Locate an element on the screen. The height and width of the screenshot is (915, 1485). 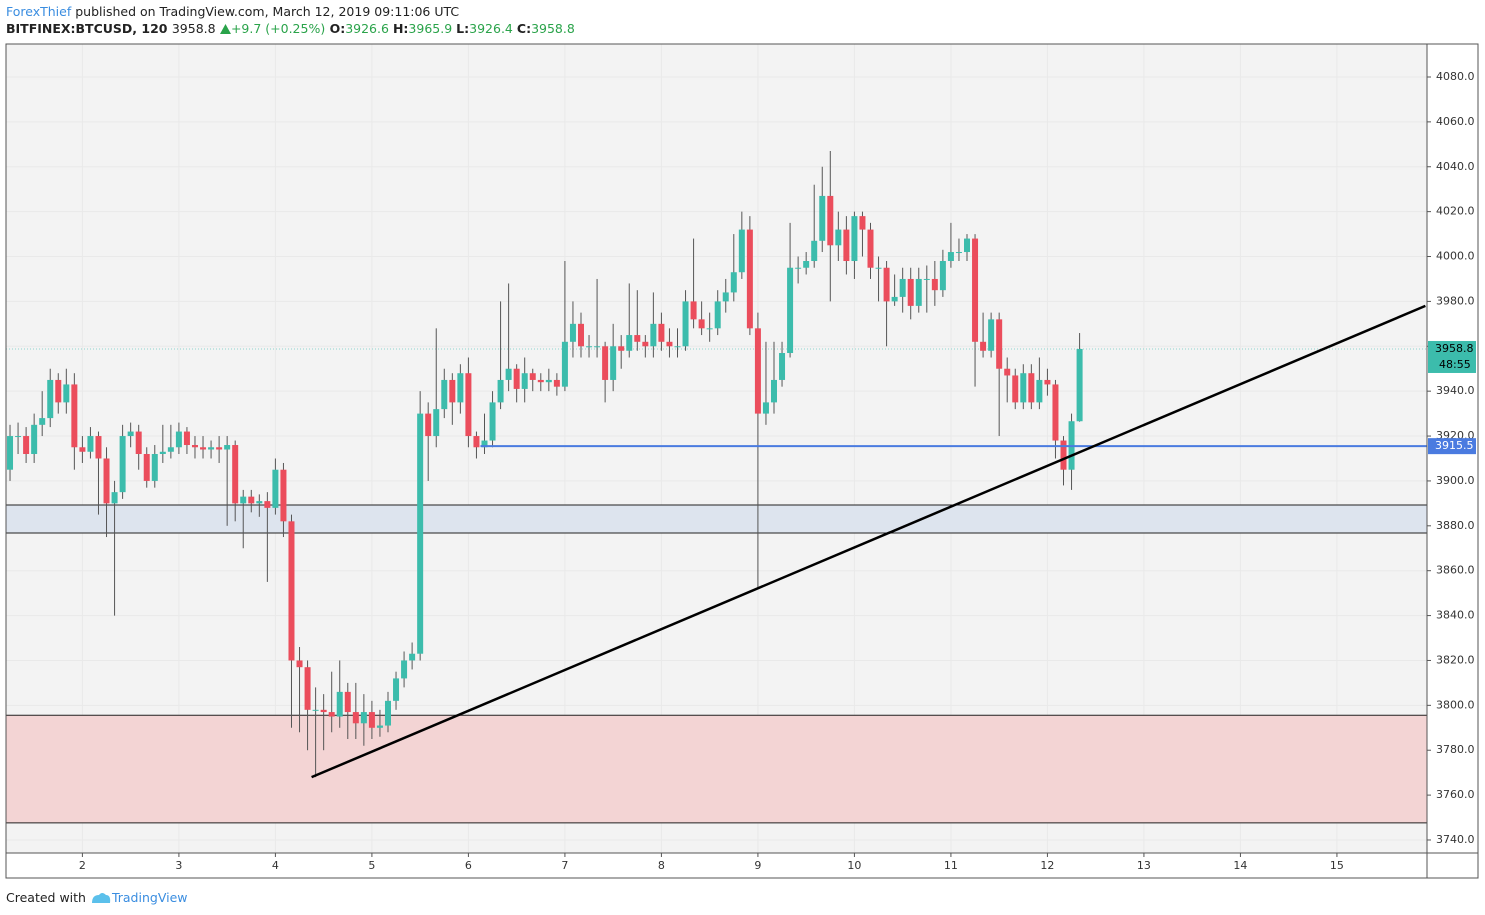
up-arrow is located at coordinates (225, 29).